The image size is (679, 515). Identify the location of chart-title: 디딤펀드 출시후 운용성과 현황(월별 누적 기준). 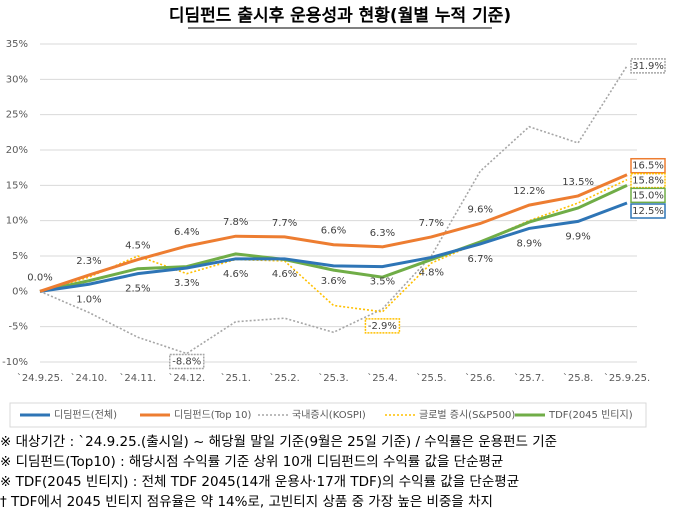
(340, 15).